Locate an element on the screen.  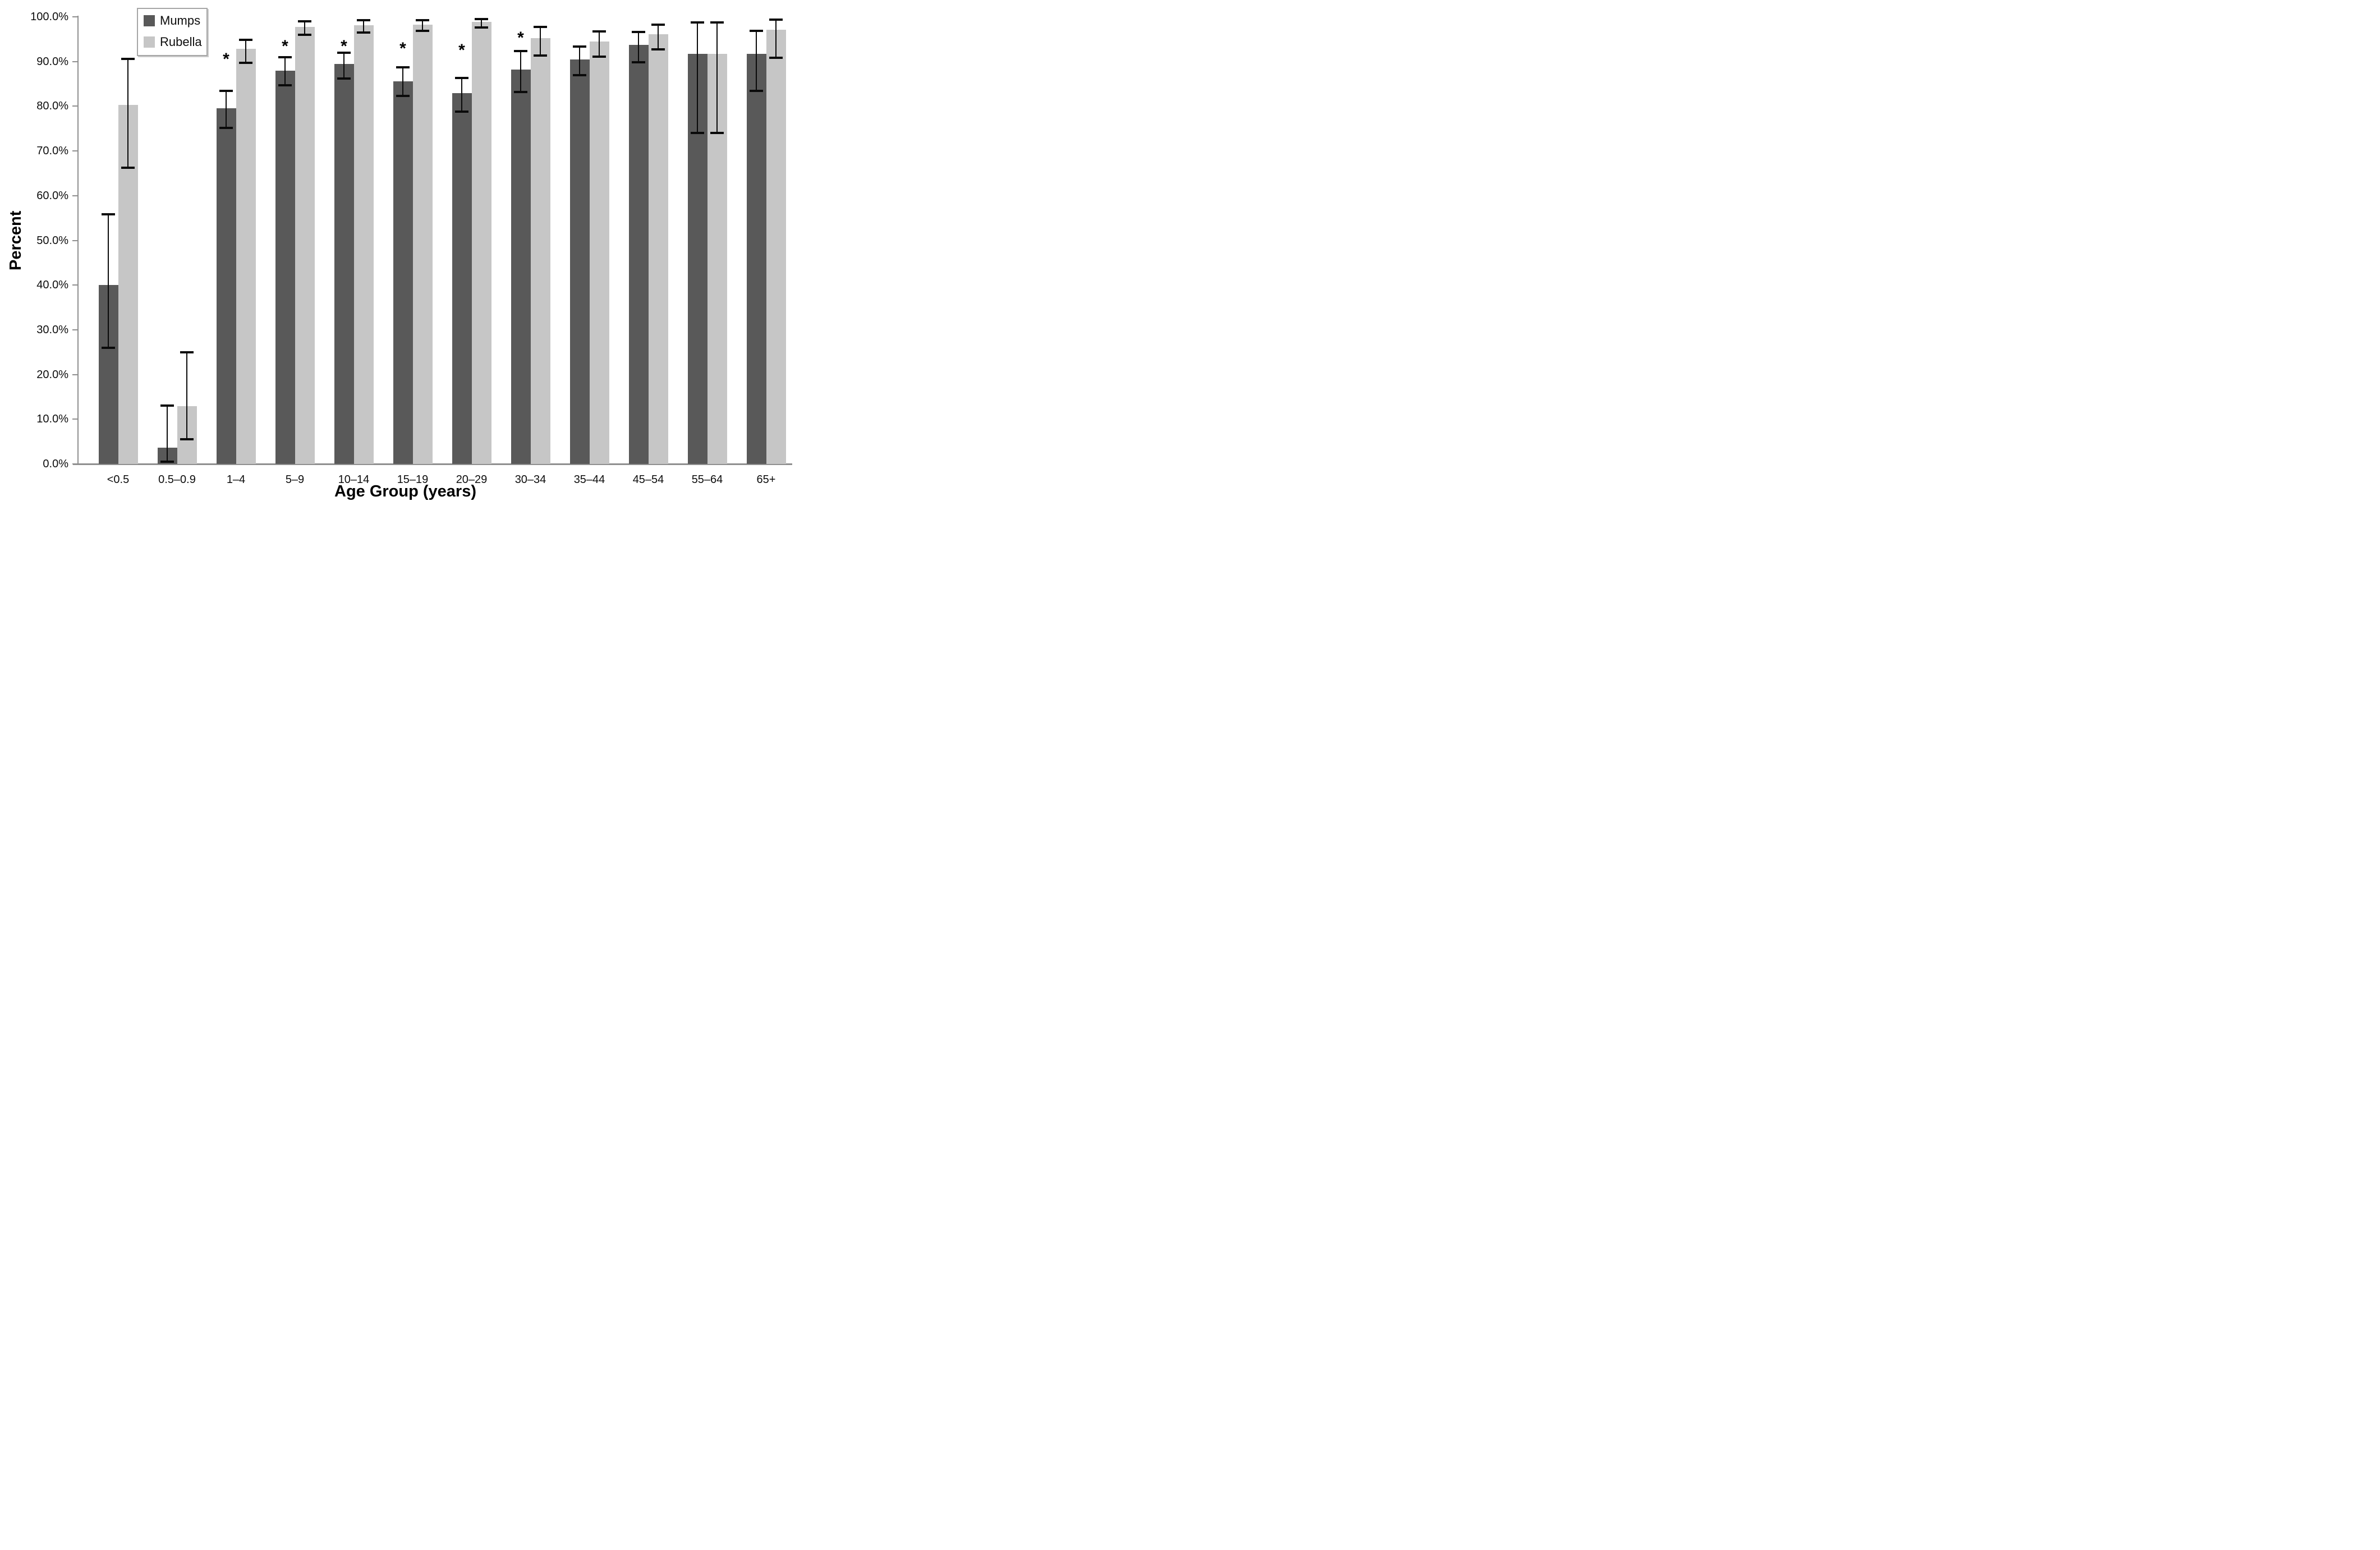
rubella-swatch-icon is located at coordinates (150, 42).